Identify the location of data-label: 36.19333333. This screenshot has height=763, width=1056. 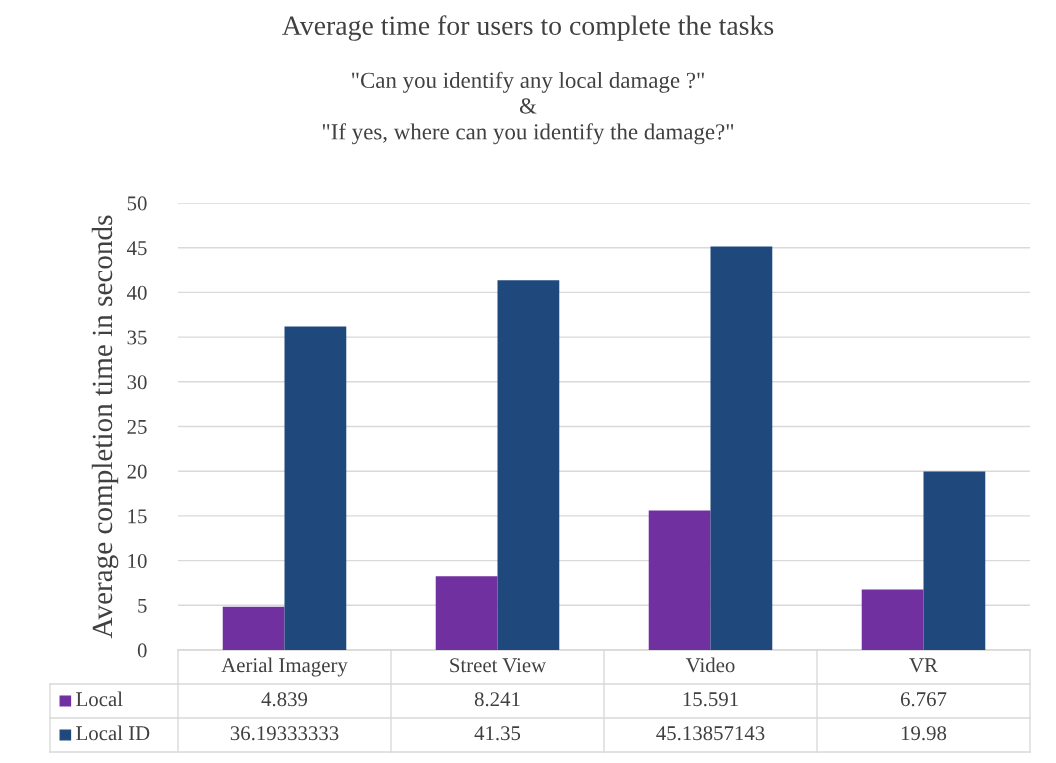
(284, 733).